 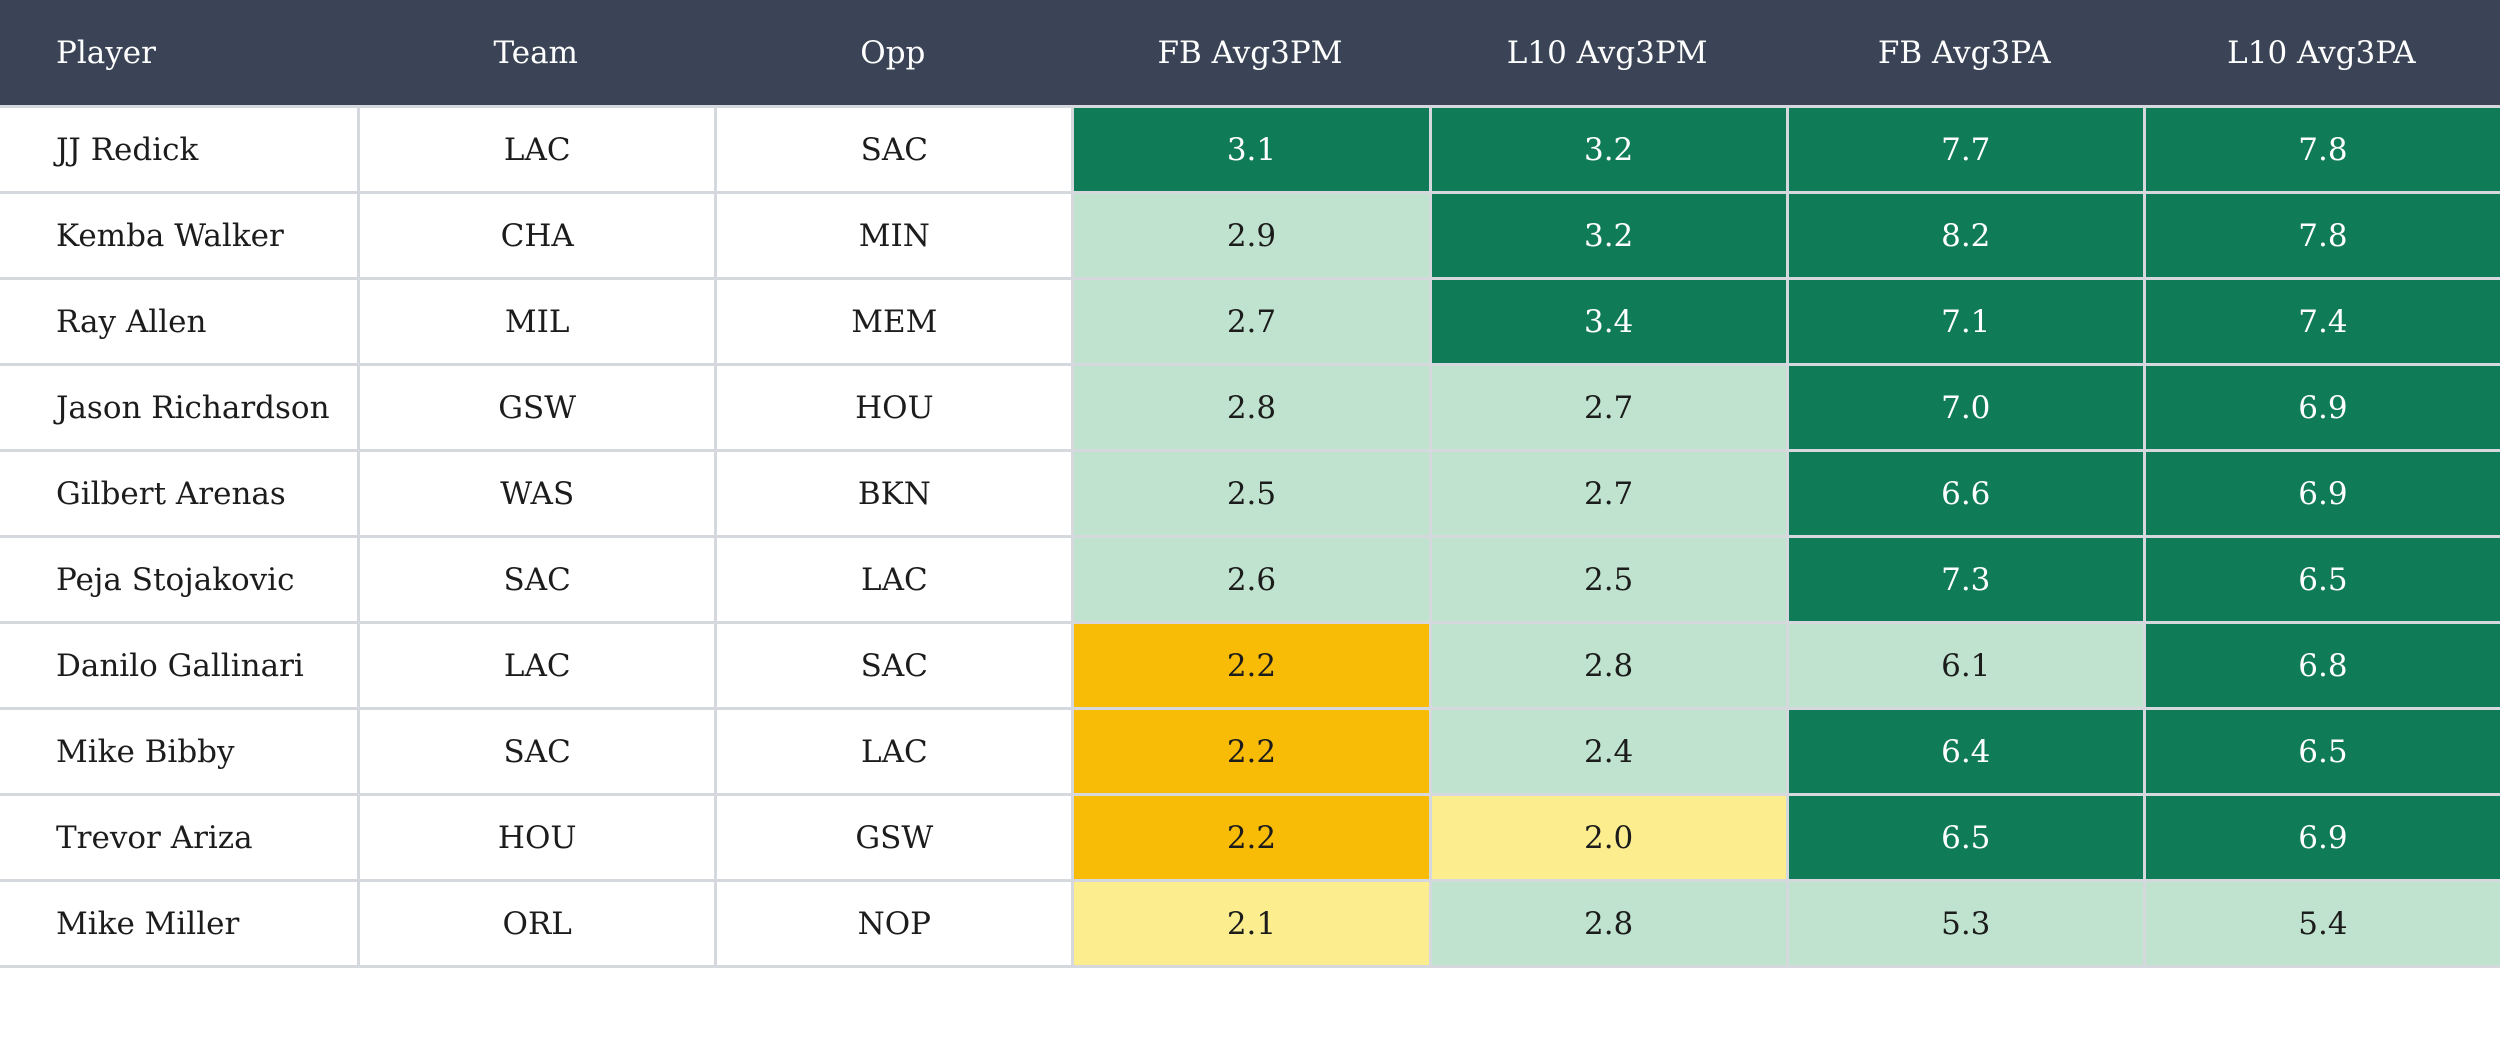 I want to click on table-row: Trevor Ariza HOU GSW 2.2 2.0 6.5 6.9, so click(x=1250, y=836).